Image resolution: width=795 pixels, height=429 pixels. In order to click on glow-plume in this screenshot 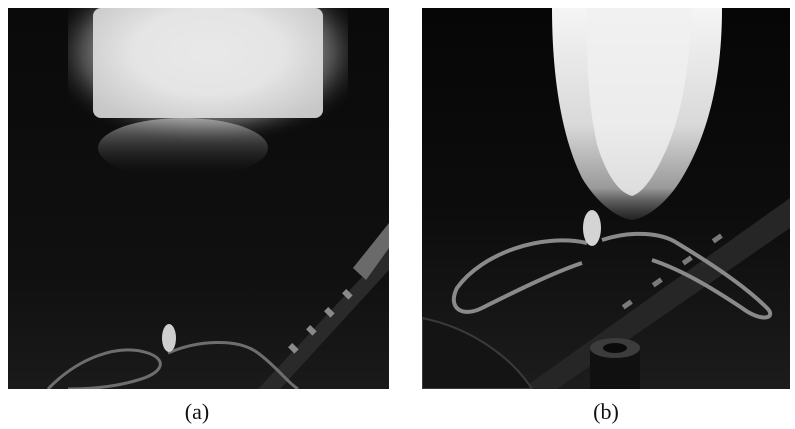, I will do `click(183, 148)`.